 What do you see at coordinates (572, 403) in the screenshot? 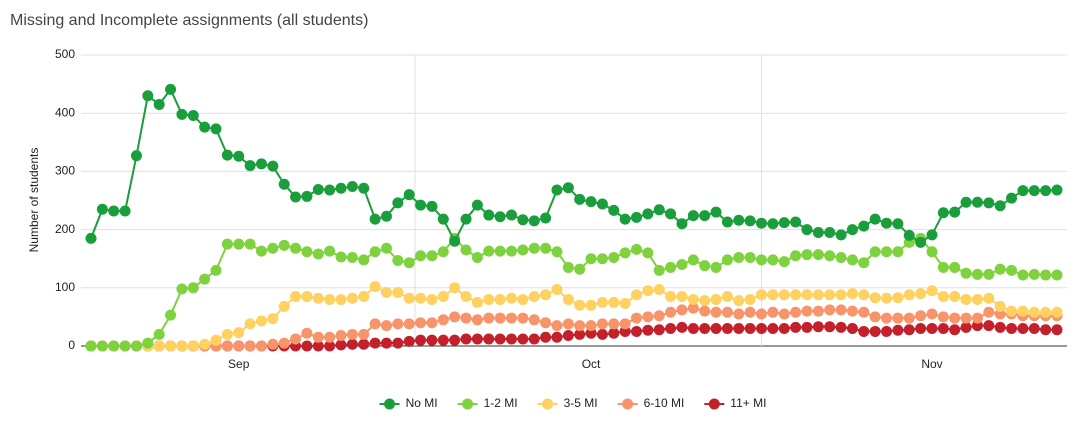
I see `legend: No MI 1-2 MI 3-5 MI 6-10 MI 11+ MI` at bounding box center [572, 403].